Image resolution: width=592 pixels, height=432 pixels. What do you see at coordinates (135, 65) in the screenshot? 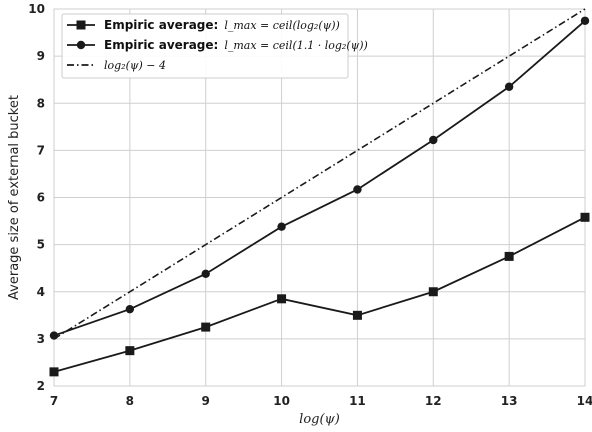
I see `legend-formula: log₂(ψ) − 4` at bounding box center [135, 65].